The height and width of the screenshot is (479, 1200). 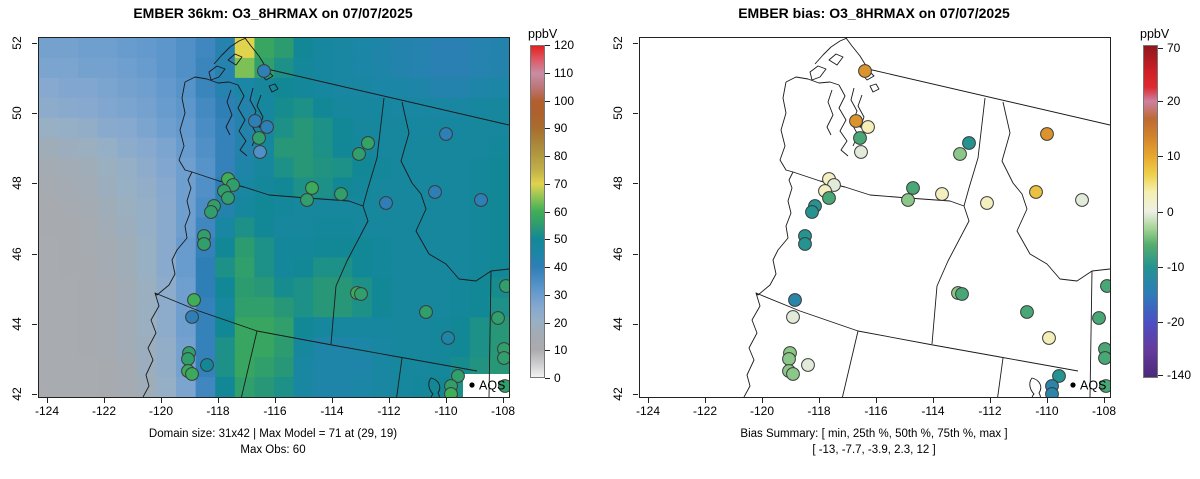 I want to click on colorbar-tick-label: 80, so click(x=561, y=156).